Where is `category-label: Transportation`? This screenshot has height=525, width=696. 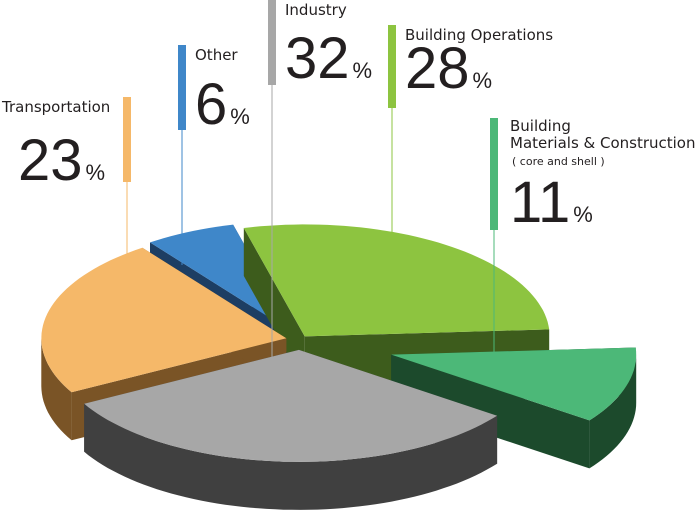
category-label: Transportation is located at coordinates (55, 107).